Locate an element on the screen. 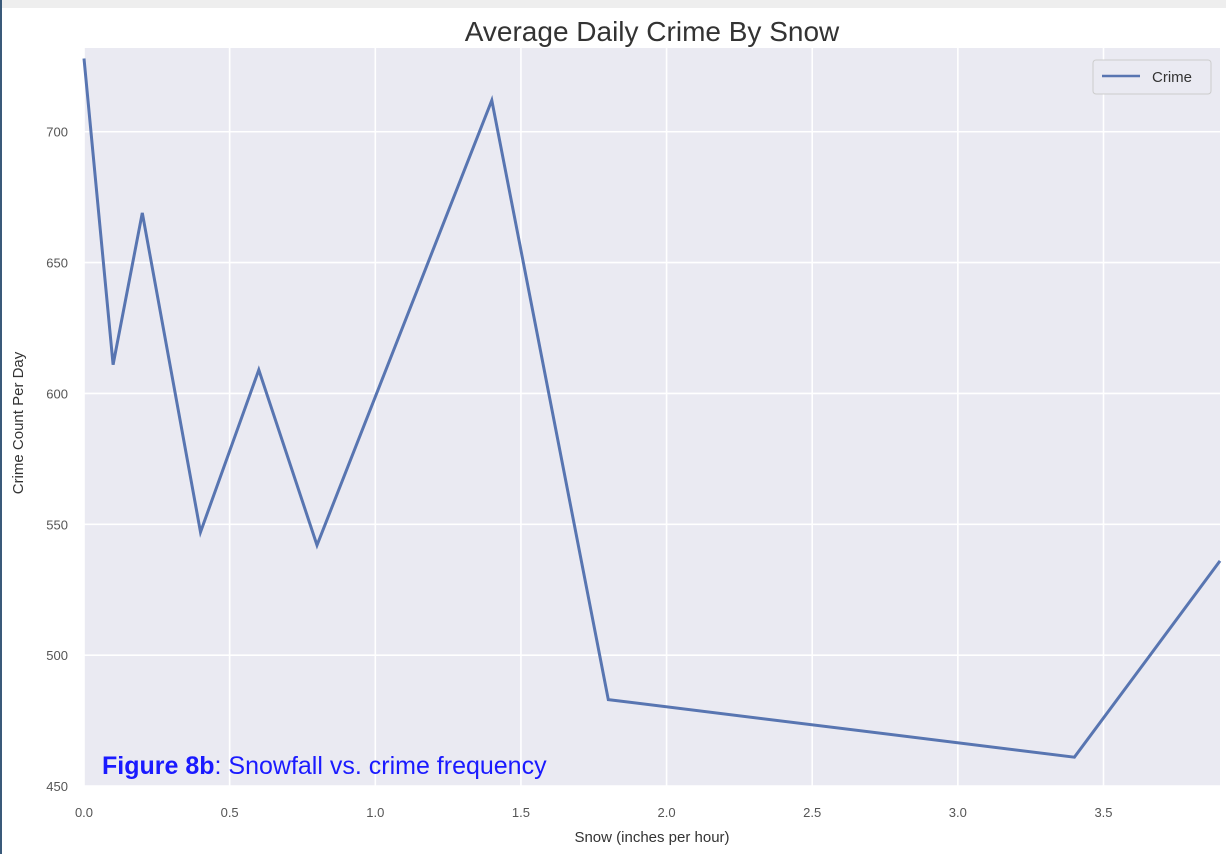 This screenshot has height=854, width=1226. x-tick-label: 1.0 is located at coordinates (375, 812).